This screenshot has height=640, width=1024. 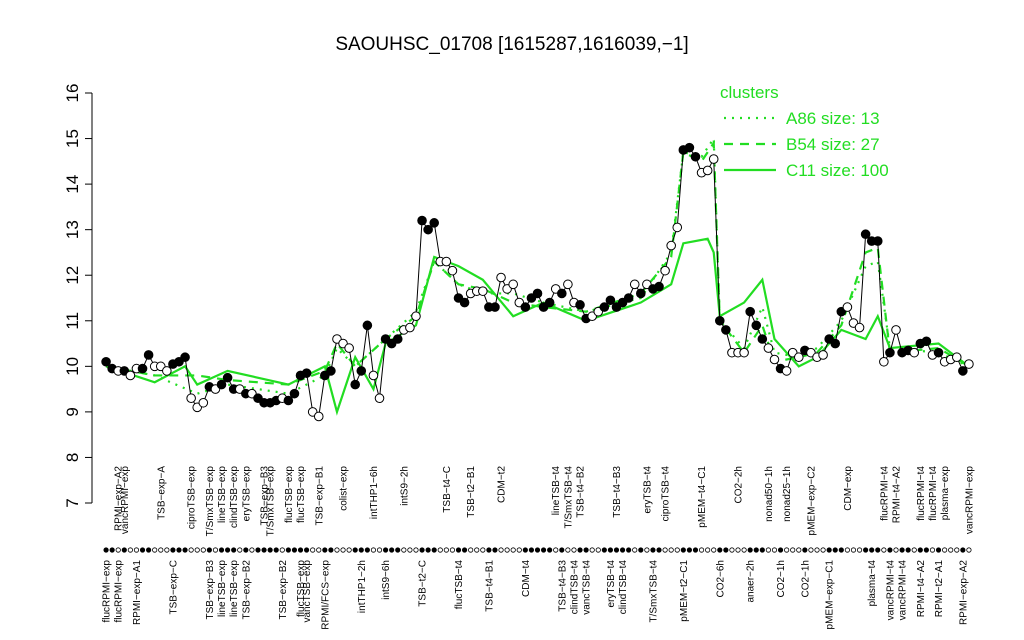 What do you see at coordinates (386, 580) in the screenshot?
I see `x-tick-label: intS9−6h` at bounding box center [386, 580].